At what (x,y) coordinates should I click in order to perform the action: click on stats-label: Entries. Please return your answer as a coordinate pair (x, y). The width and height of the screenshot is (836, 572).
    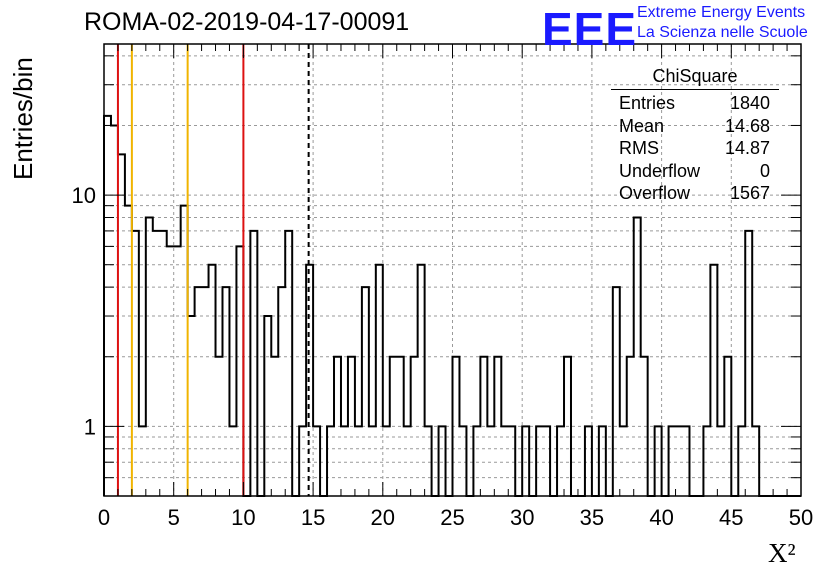
    Looking at the image, I should click on (647, 103).